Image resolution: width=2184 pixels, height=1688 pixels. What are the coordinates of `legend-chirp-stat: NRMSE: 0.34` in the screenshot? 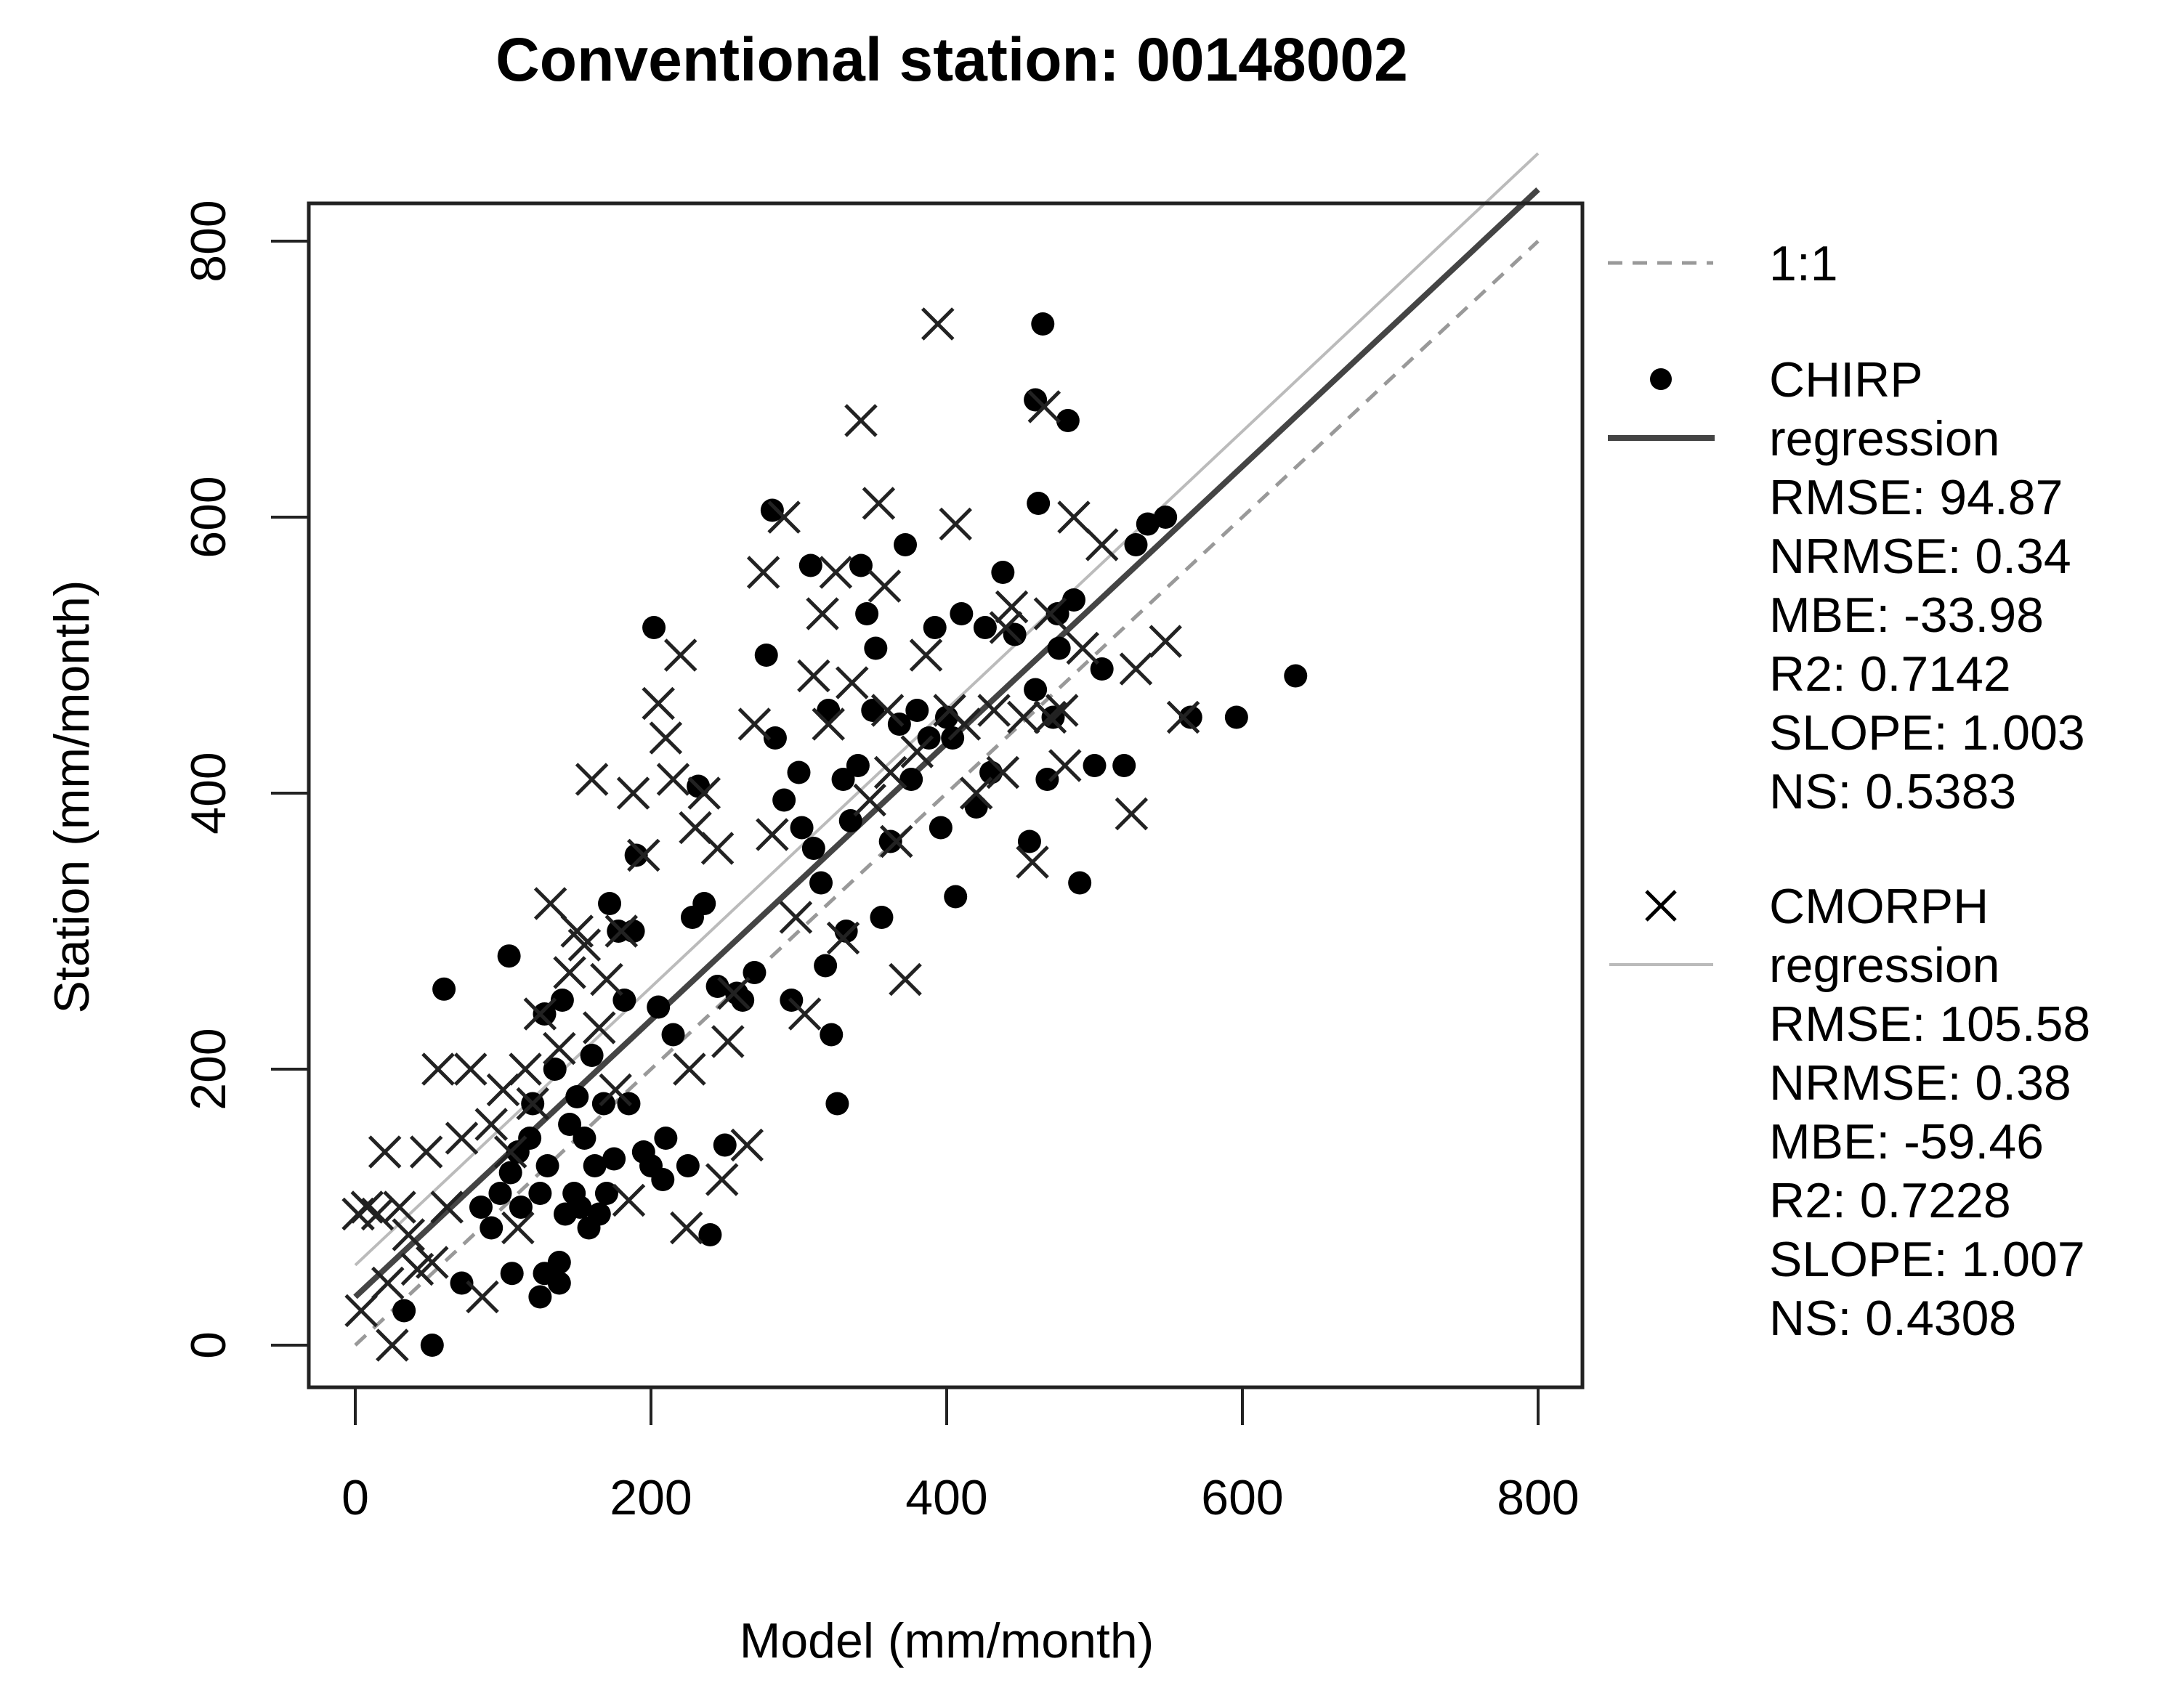 It's located at (1920, 557).